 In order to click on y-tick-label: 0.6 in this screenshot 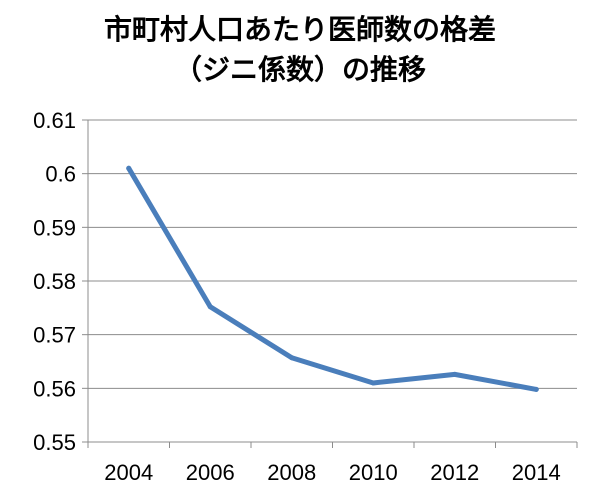, I will do `click(60, 174)`.